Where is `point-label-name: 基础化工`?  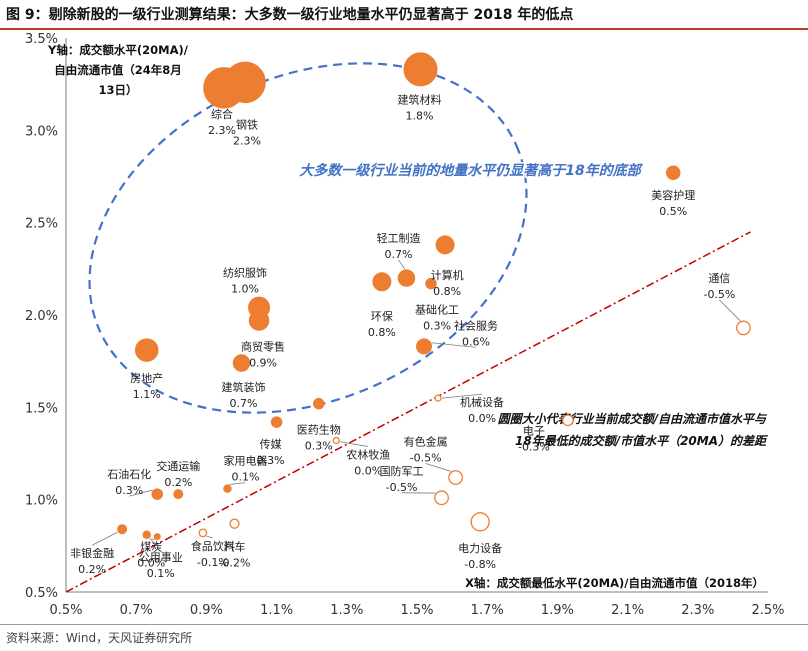 point-label-name: 基础化工 is located at coordinates (437, 310).